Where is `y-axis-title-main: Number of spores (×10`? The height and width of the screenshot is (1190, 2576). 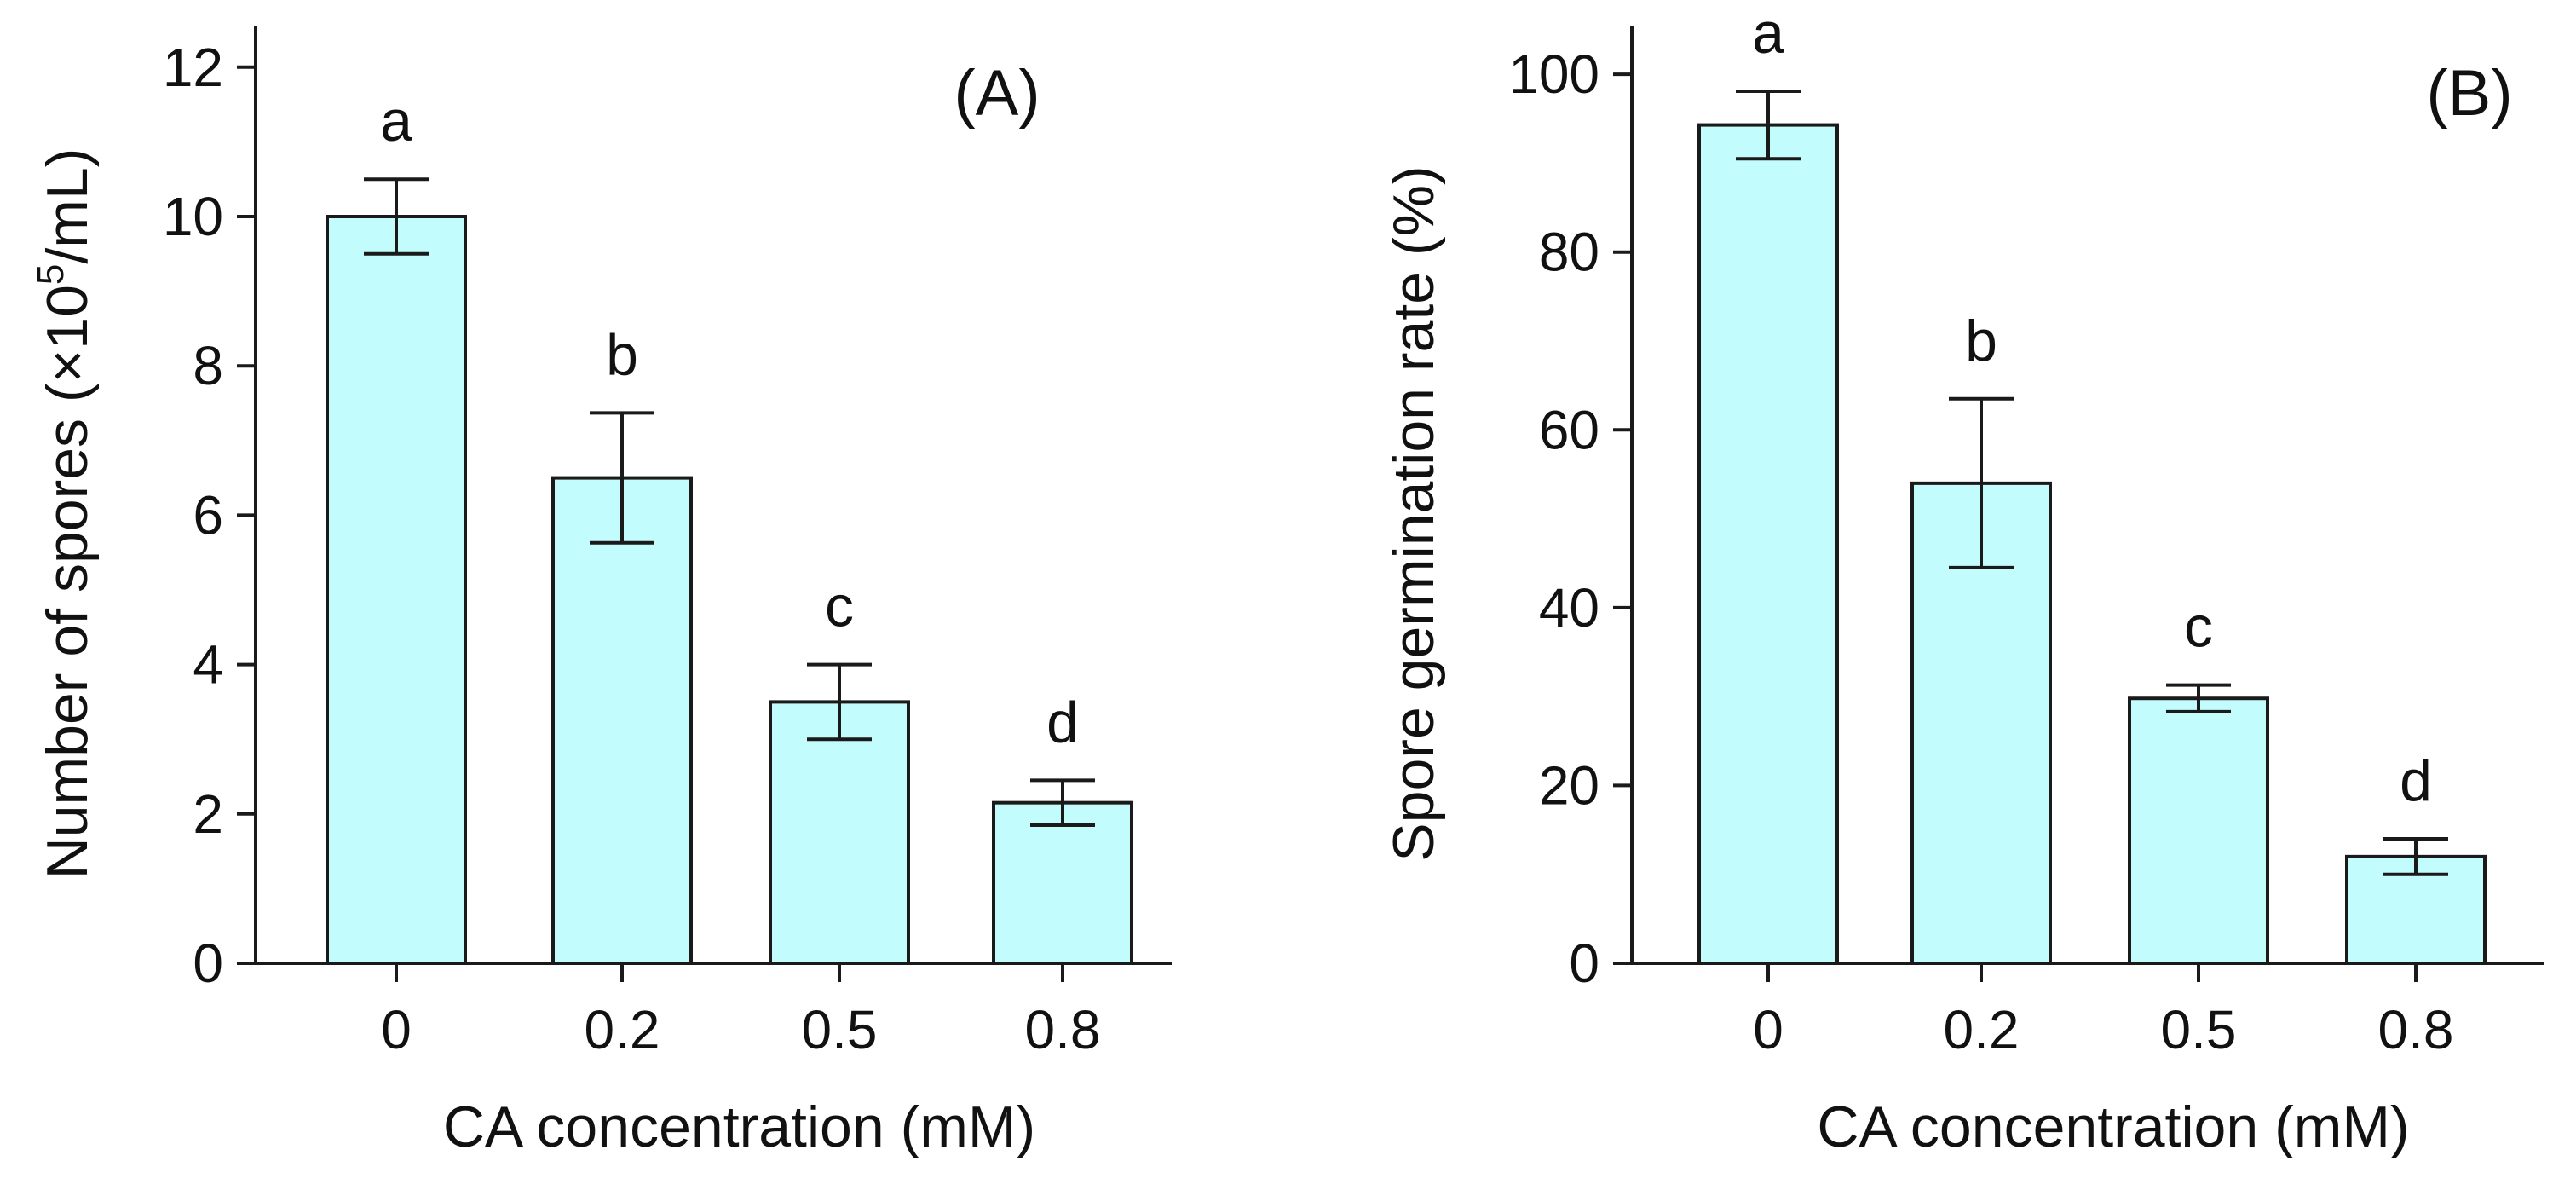
y-axis-title-main: Number of spores (×10 is located at coordinates (67, 582).